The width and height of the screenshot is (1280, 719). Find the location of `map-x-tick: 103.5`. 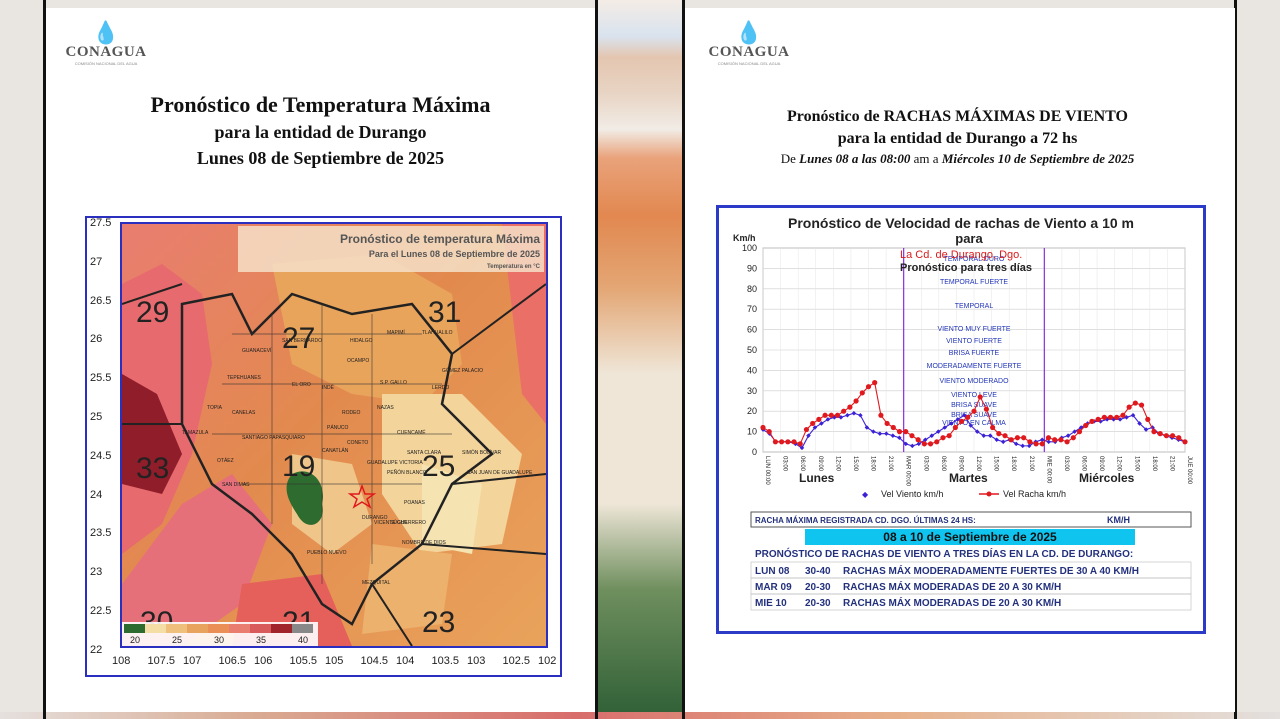

map-x-tick: 103.5 is located at coordinates (445, 661).